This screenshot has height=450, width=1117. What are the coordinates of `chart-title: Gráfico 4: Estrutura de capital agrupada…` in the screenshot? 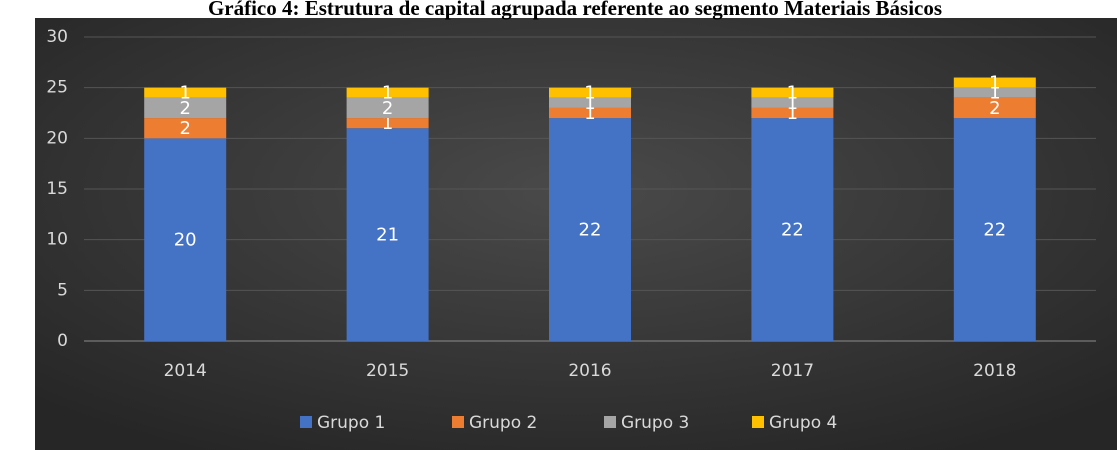 It's located at (575, 10).